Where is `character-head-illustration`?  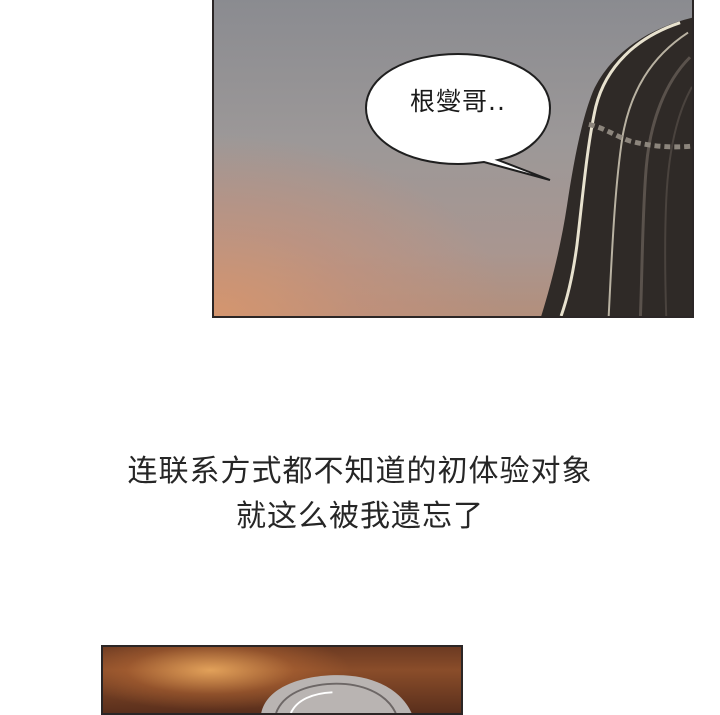 character-head-illustration is located at coordinates (336, 694).